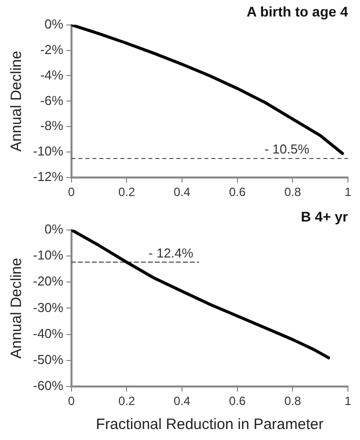 This screenshot has height=440, width=360. Describe the element at coordinates (287, 149) in the screenshot. I see `ref-line-label: - 10.5%` at that location.